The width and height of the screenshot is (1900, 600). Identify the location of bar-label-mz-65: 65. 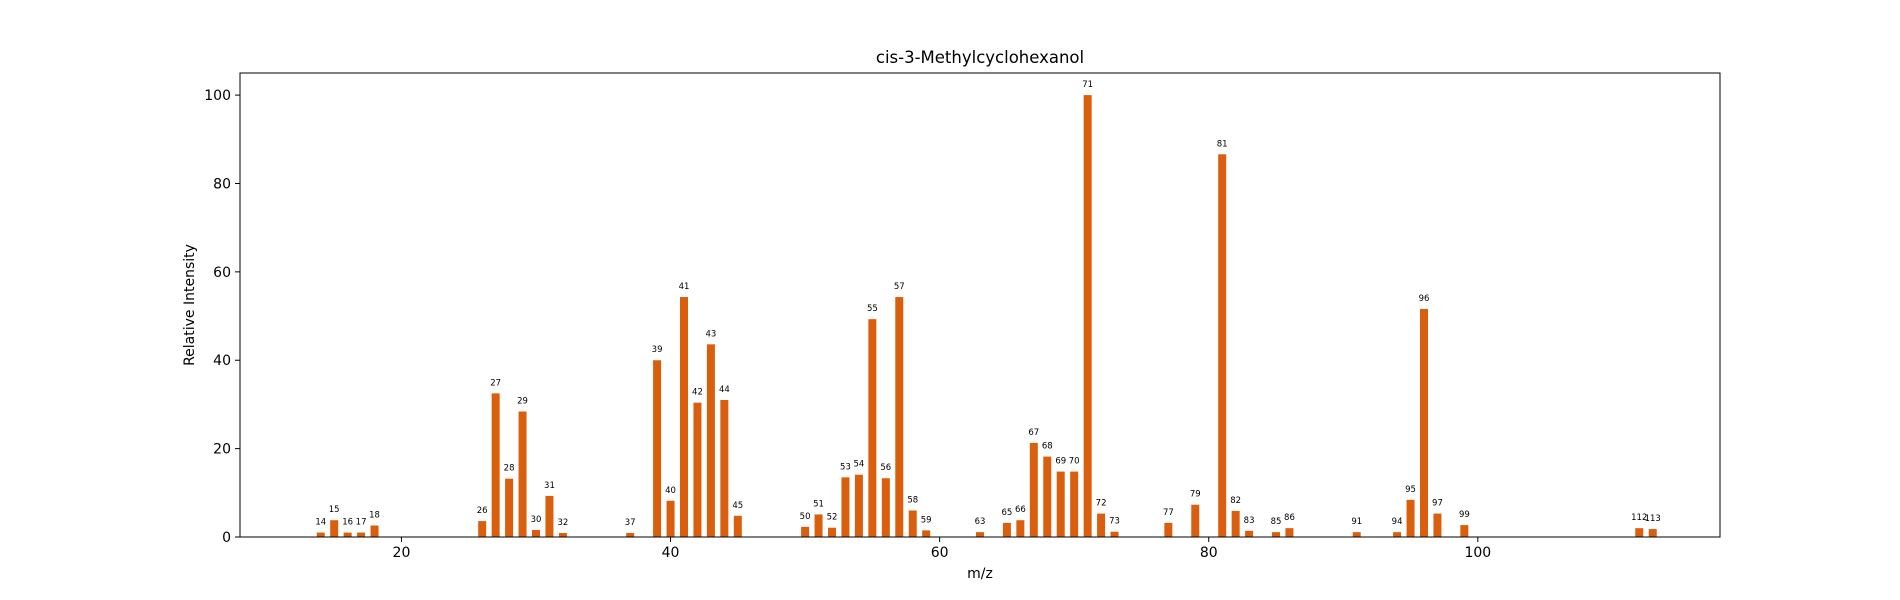
(1006, 513).